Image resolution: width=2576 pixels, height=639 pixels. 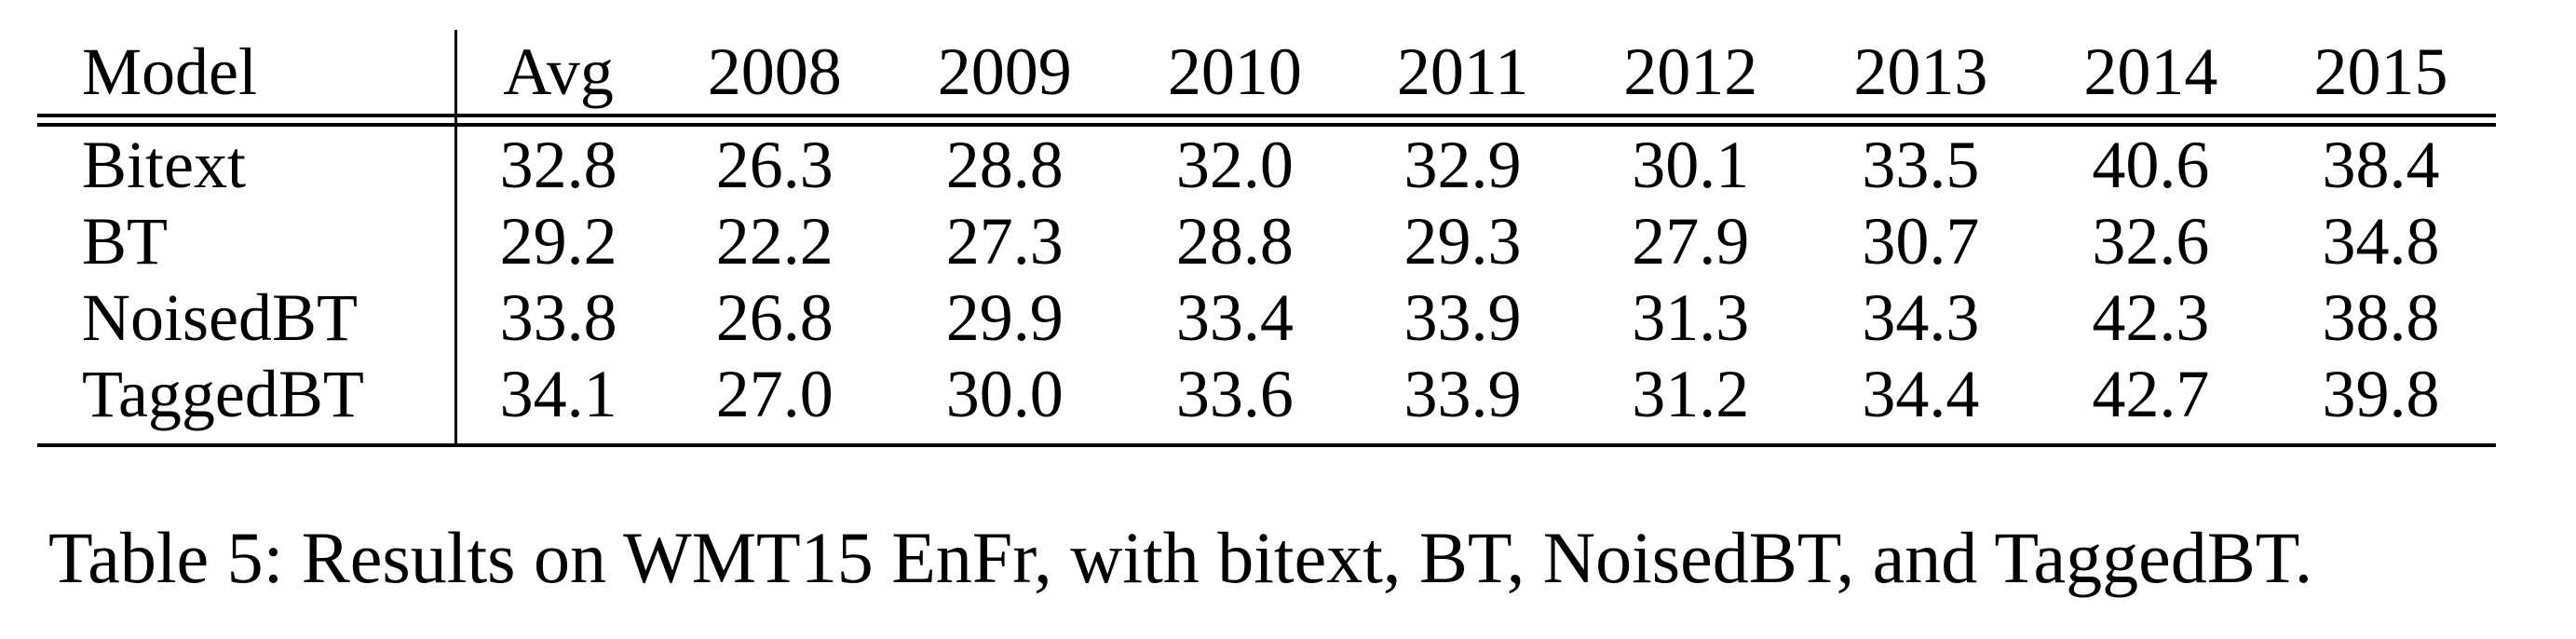 What do you see at coordinates (1005, 317) in the screenshot?
I see `score-cell: 29.9` at bounding box center [1005, 317].